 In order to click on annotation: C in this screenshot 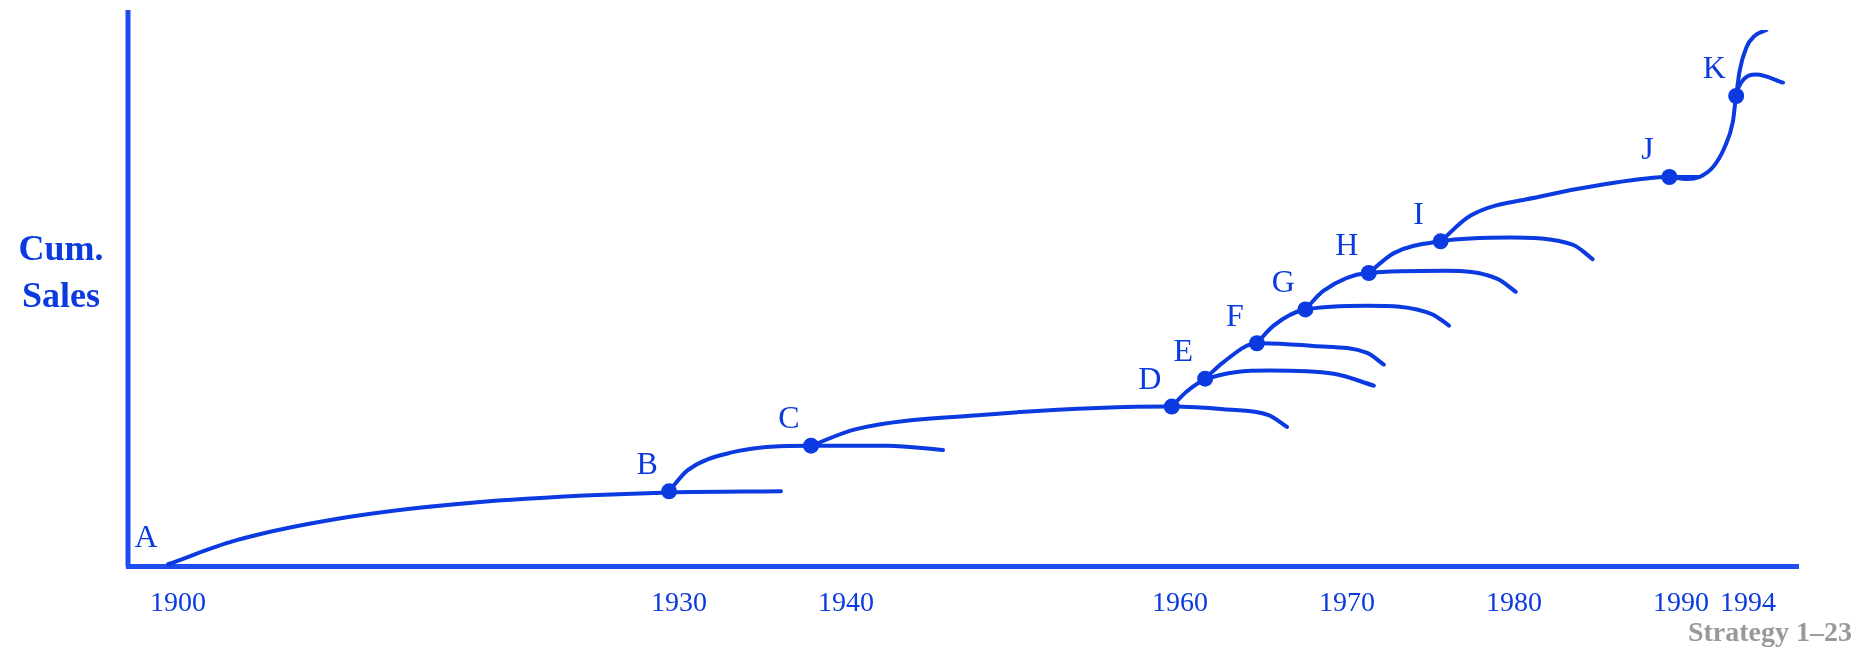, I will do `click(789, 417)`.